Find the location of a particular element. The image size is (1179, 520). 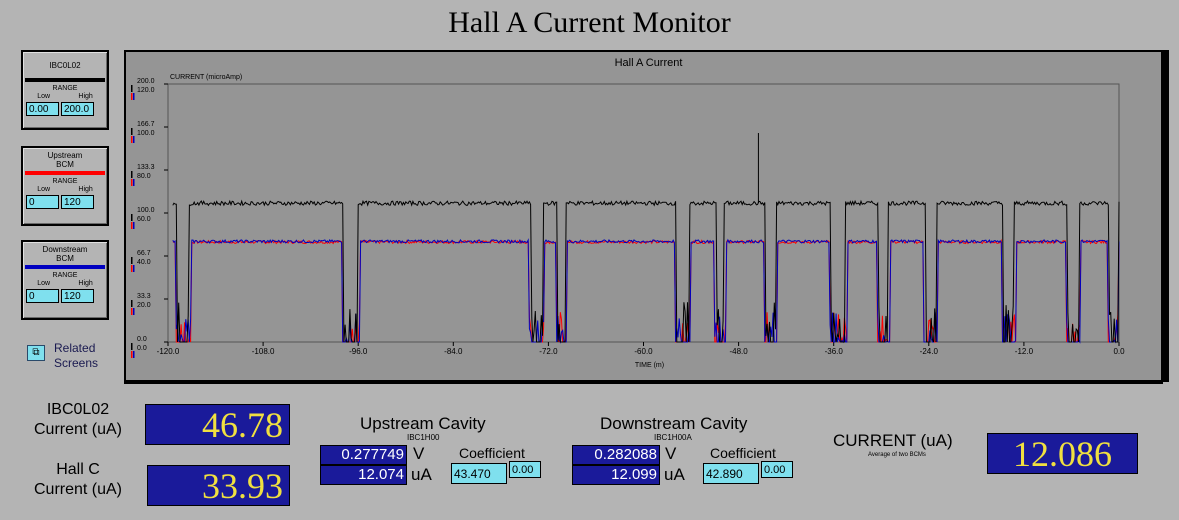

related-screens-button: ⧉ is located at coordinates (36, 353).